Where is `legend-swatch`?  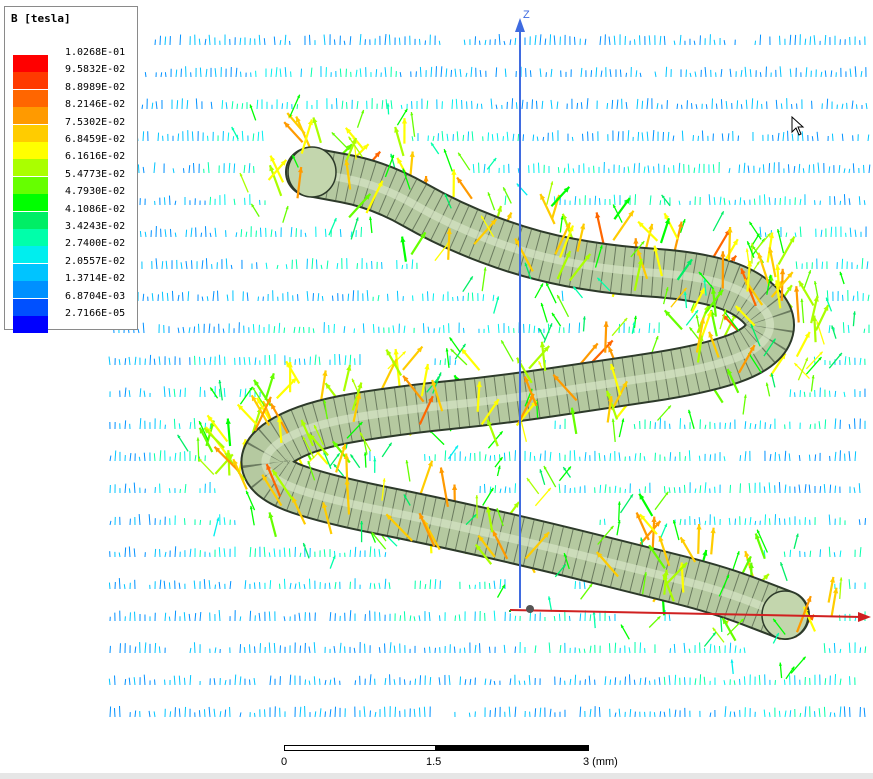
legend-swatch is located at coordinates (30, 81).